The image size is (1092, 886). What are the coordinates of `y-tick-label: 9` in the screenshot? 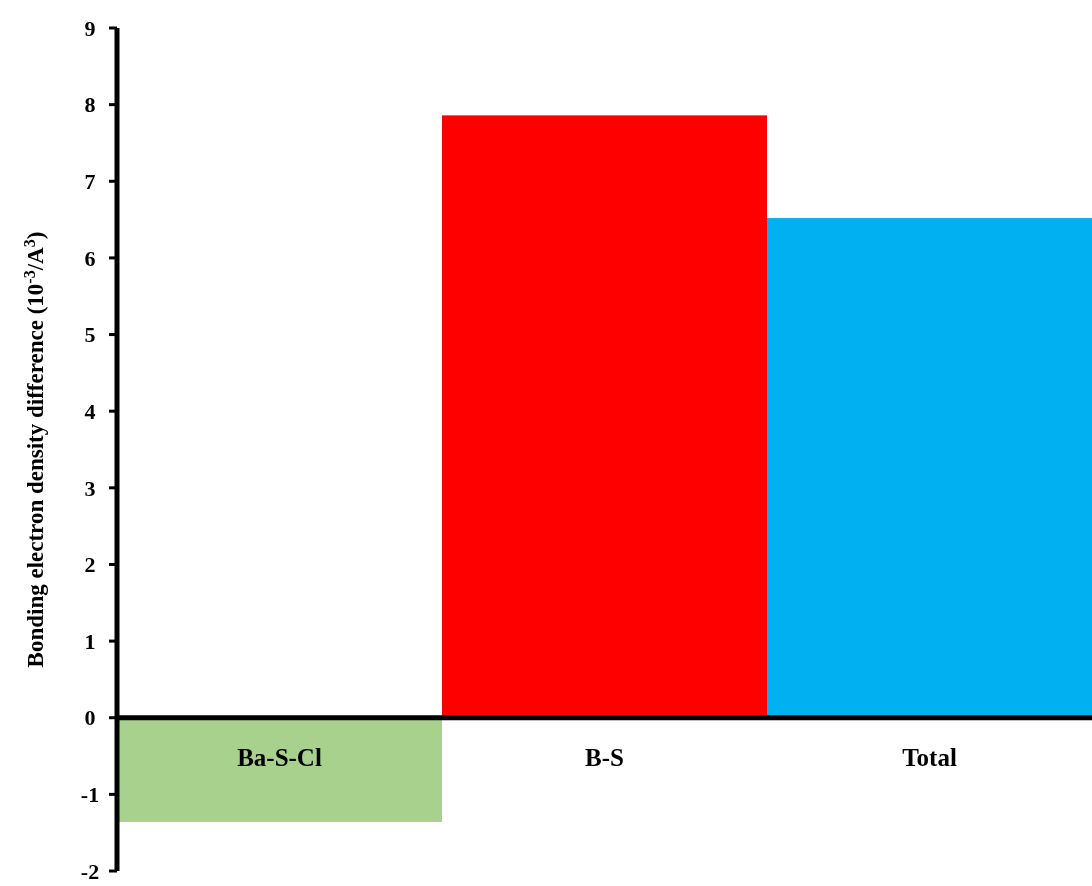 It's located at (90, 28).